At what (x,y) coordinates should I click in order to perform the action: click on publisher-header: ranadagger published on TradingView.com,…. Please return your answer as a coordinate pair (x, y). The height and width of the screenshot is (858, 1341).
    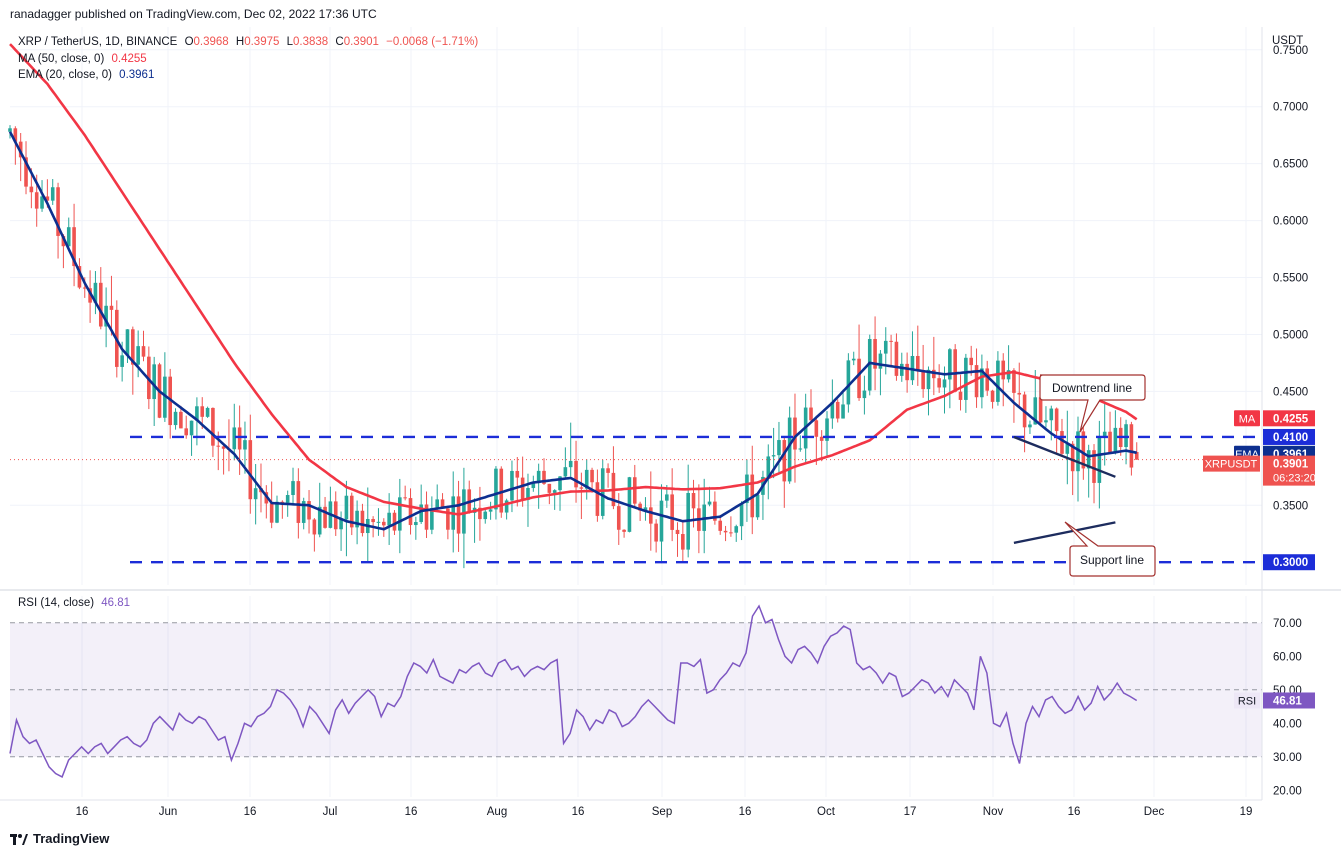
    Looking at the image, I should click on (193, 14).